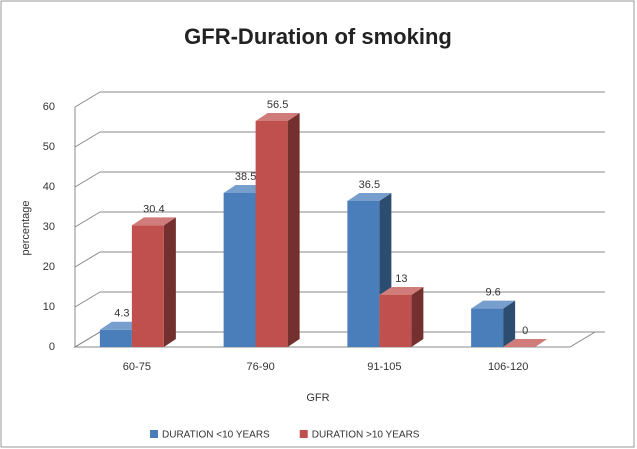  I want to click on data-label: 30.4, so click(153, 209).